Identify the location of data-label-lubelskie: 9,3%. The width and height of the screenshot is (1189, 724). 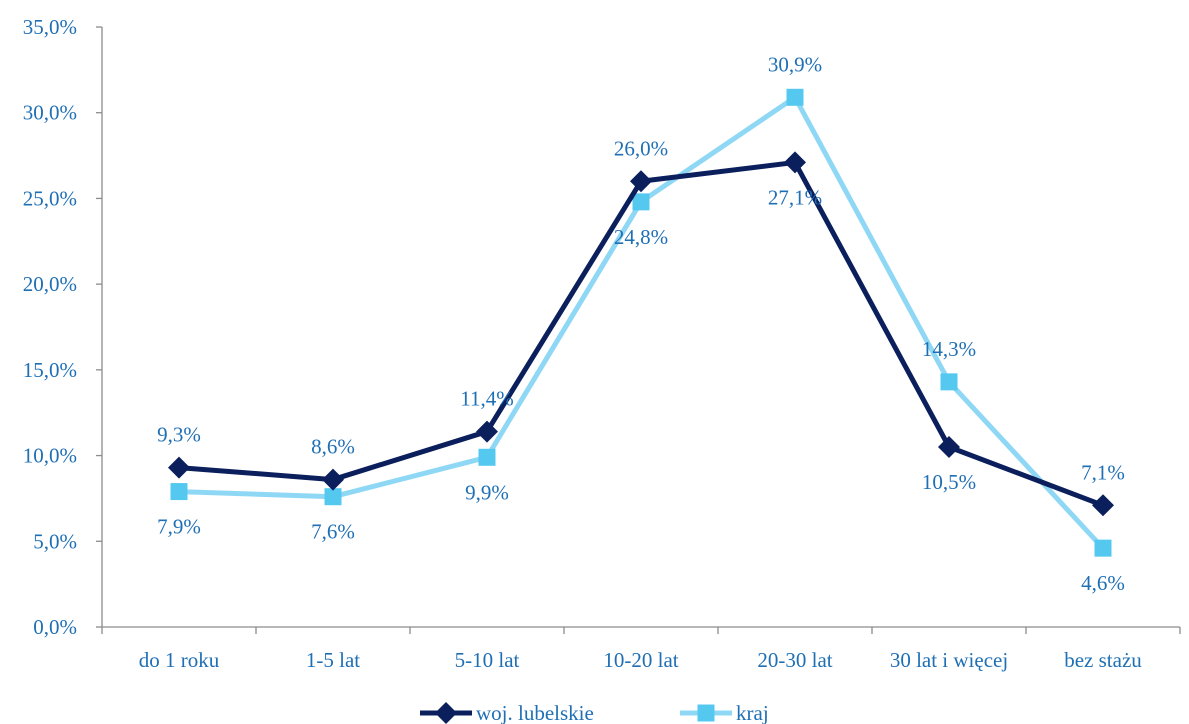
(179, 435).